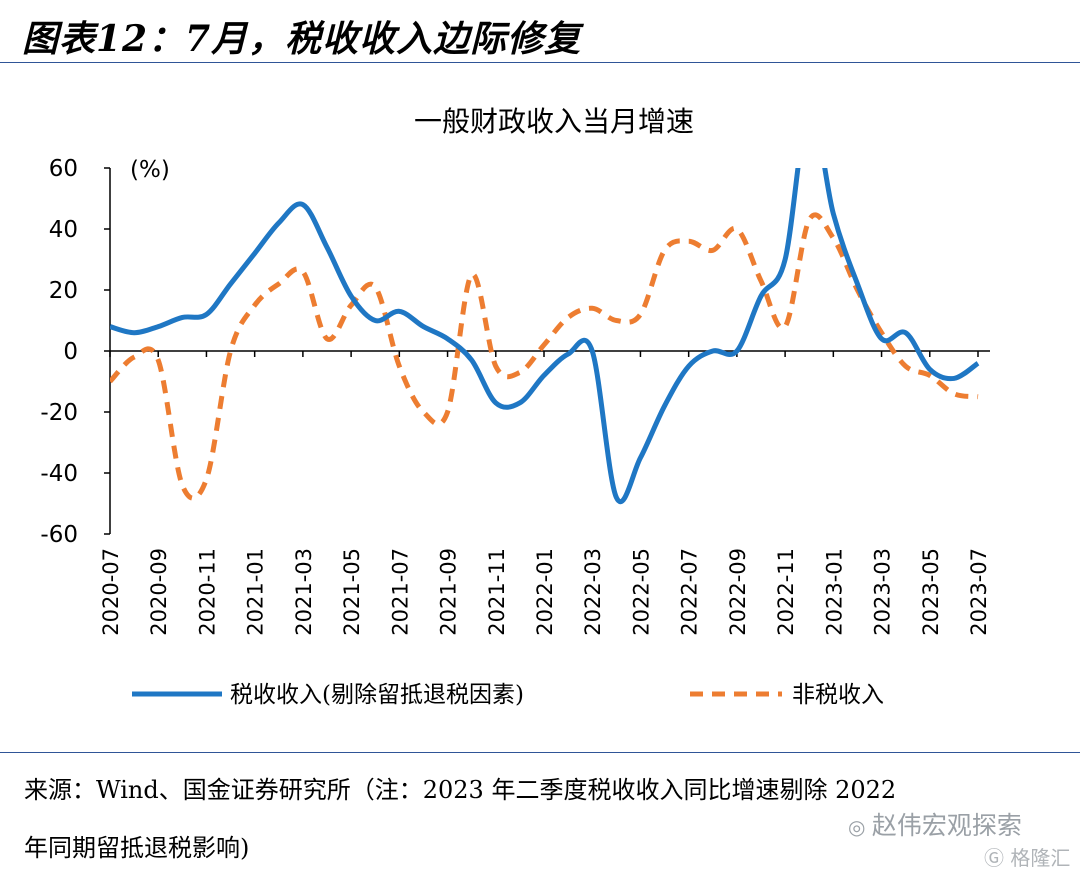 The height and width of the screenshot is (871, 1080). What do you see at coordinates (449, 592) in the screenshot?
I see `x-tick-label: 2021-09` at bounding box center [449, 592].